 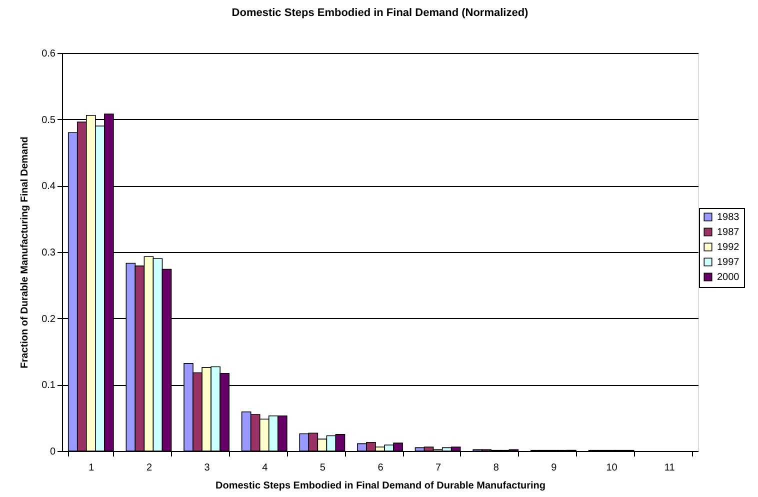 What do you see at coordinates (728, 217) in the screenshot?
I see `legend-label: 1983` at bounding box center [728, 217].